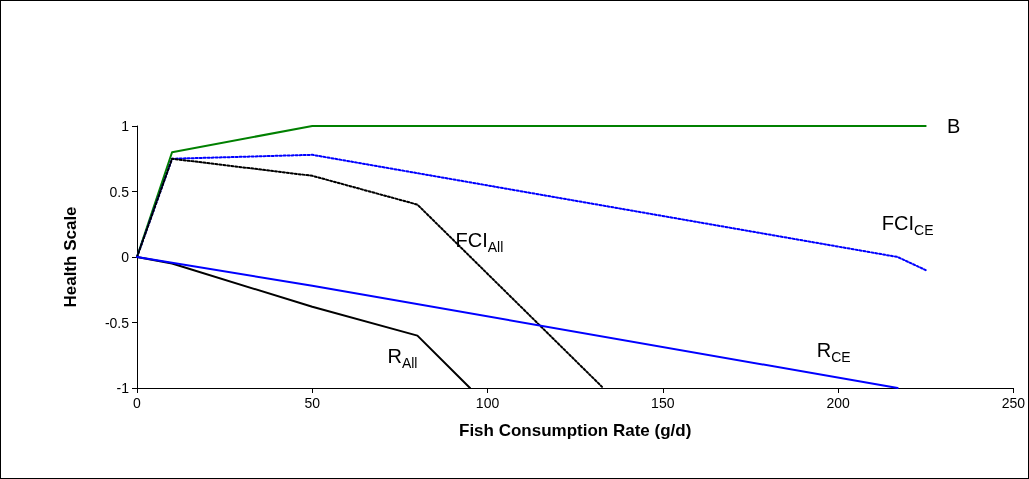 The width and height of the screenshot is (1029, 479). Describe the element at coordinates (838, 403) in the screenshot. I see `x-tick-label: 200` at that location.